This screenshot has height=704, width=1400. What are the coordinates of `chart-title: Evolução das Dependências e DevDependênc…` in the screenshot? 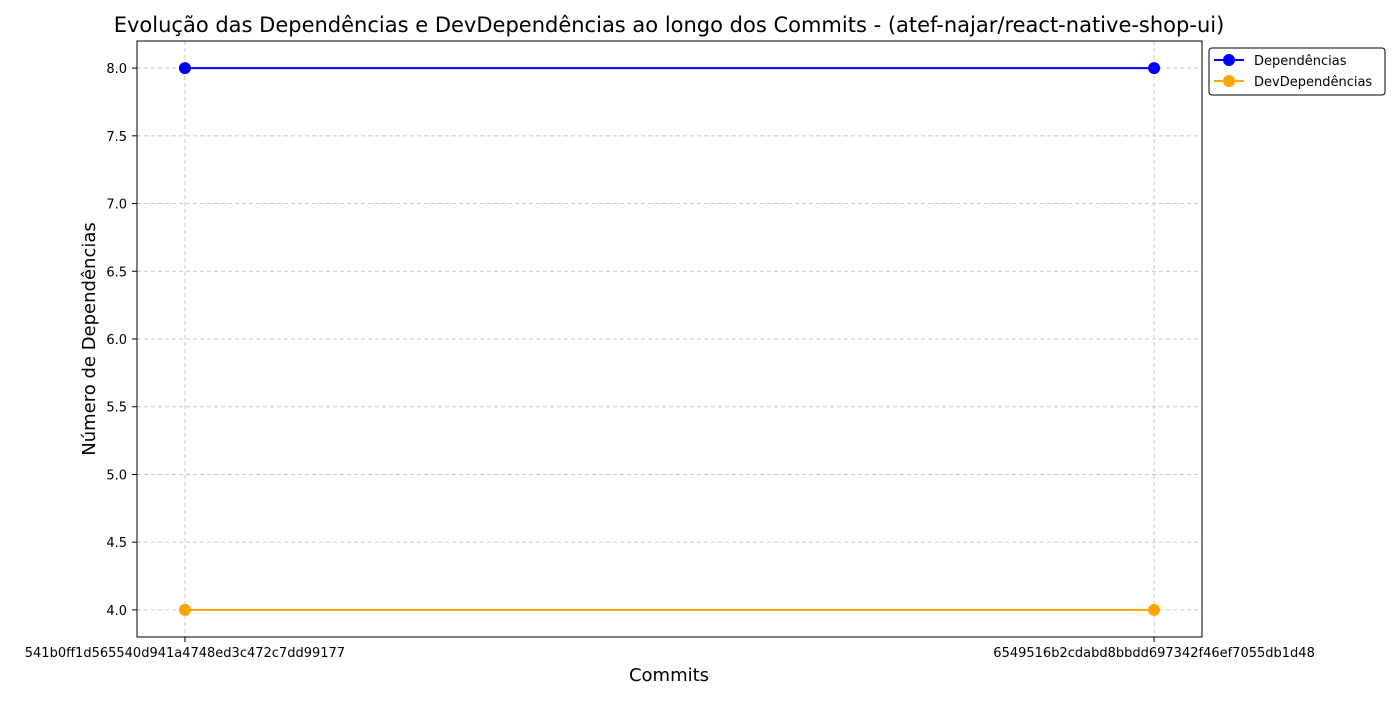 It's located at (669, 25).